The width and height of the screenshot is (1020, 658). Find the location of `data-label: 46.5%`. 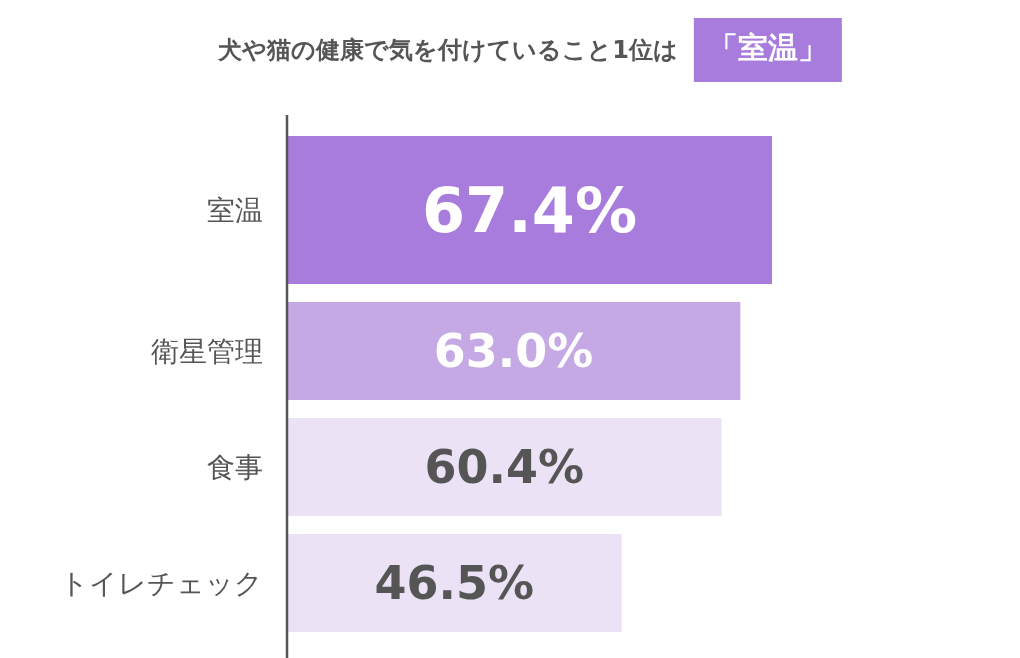

data-label: 46.5% is located at coordinates (454, 583).